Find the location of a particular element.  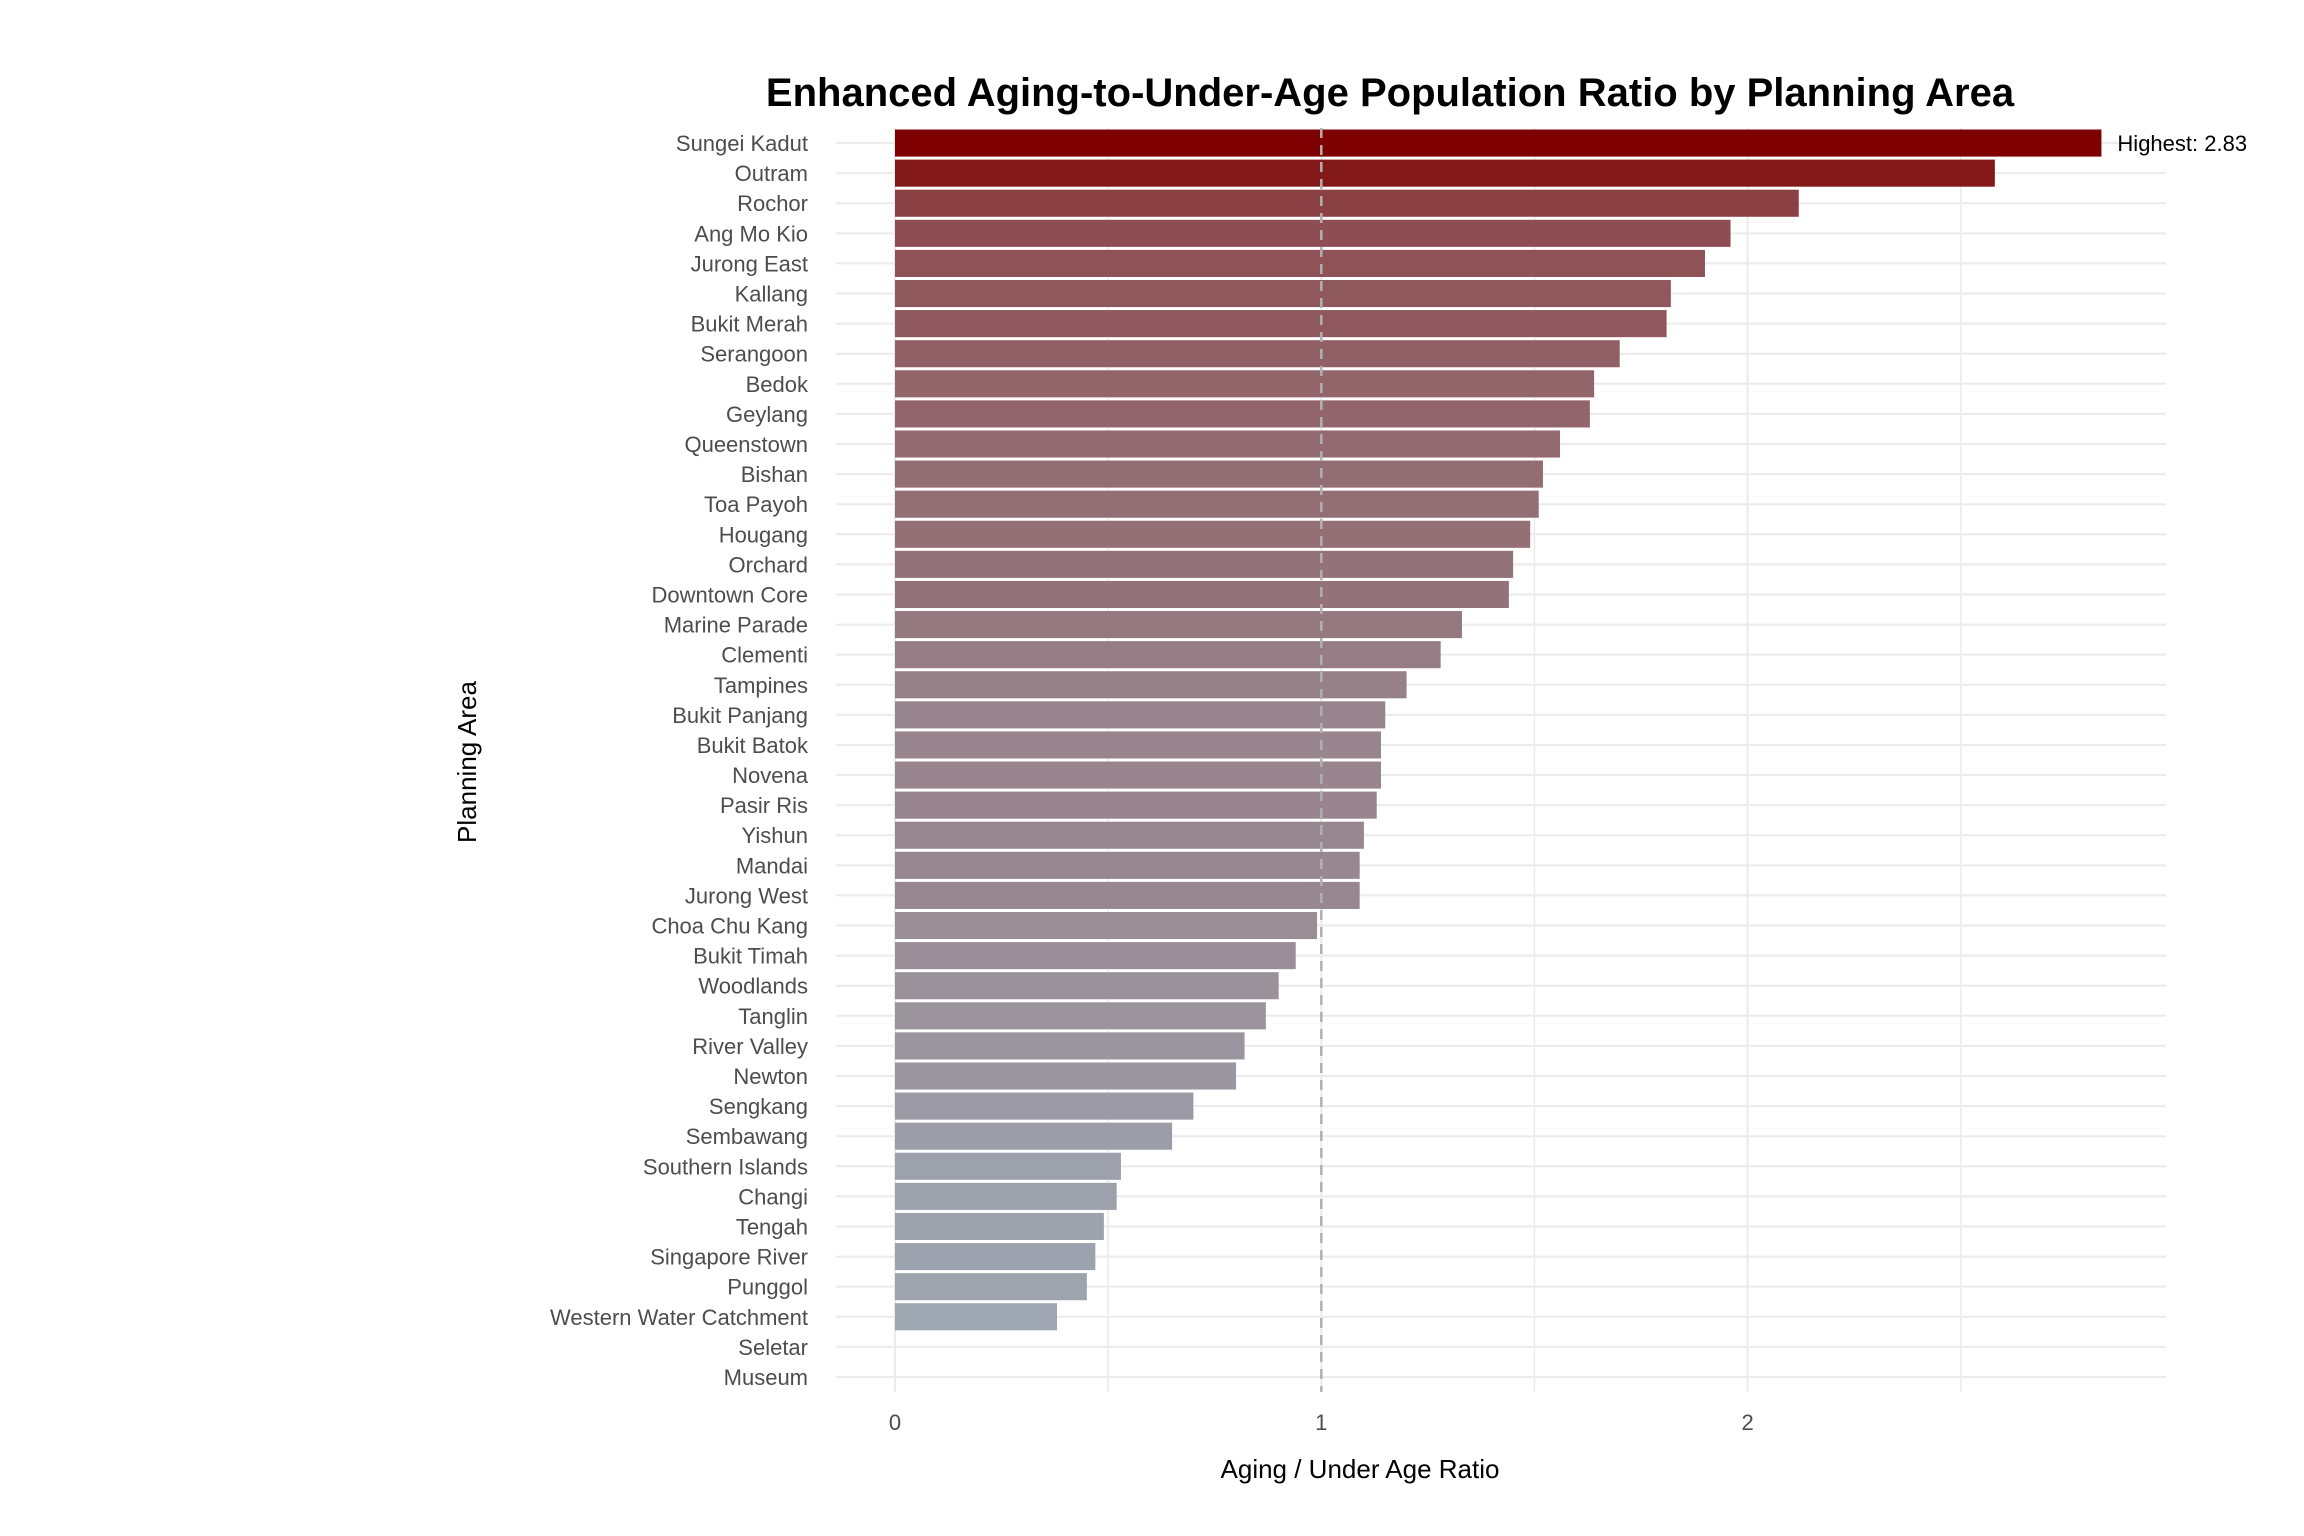

x-axis-title: Aging / Under Age Ratio is located at coordinates (1360, 1469).